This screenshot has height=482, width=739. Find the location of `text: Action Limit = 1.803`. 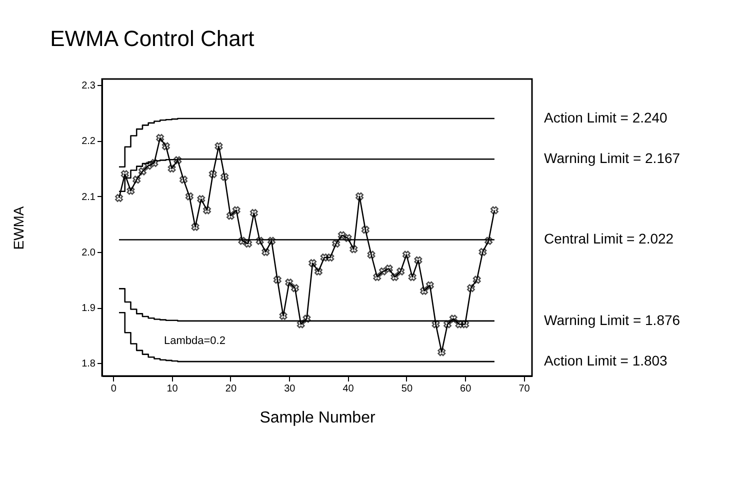

text: Action Limit = 1.803 is located at coordinates (606, 360).